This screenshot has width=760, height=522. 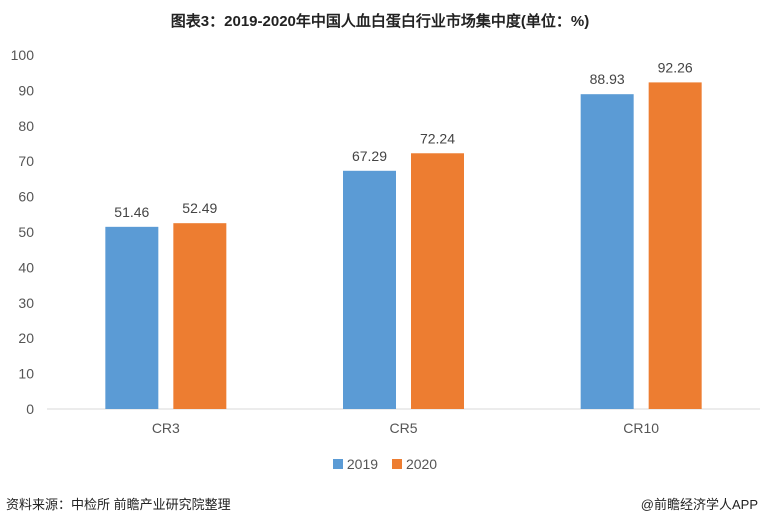 I want to click on y-tick-label: 80, so click(x=26, y=126).